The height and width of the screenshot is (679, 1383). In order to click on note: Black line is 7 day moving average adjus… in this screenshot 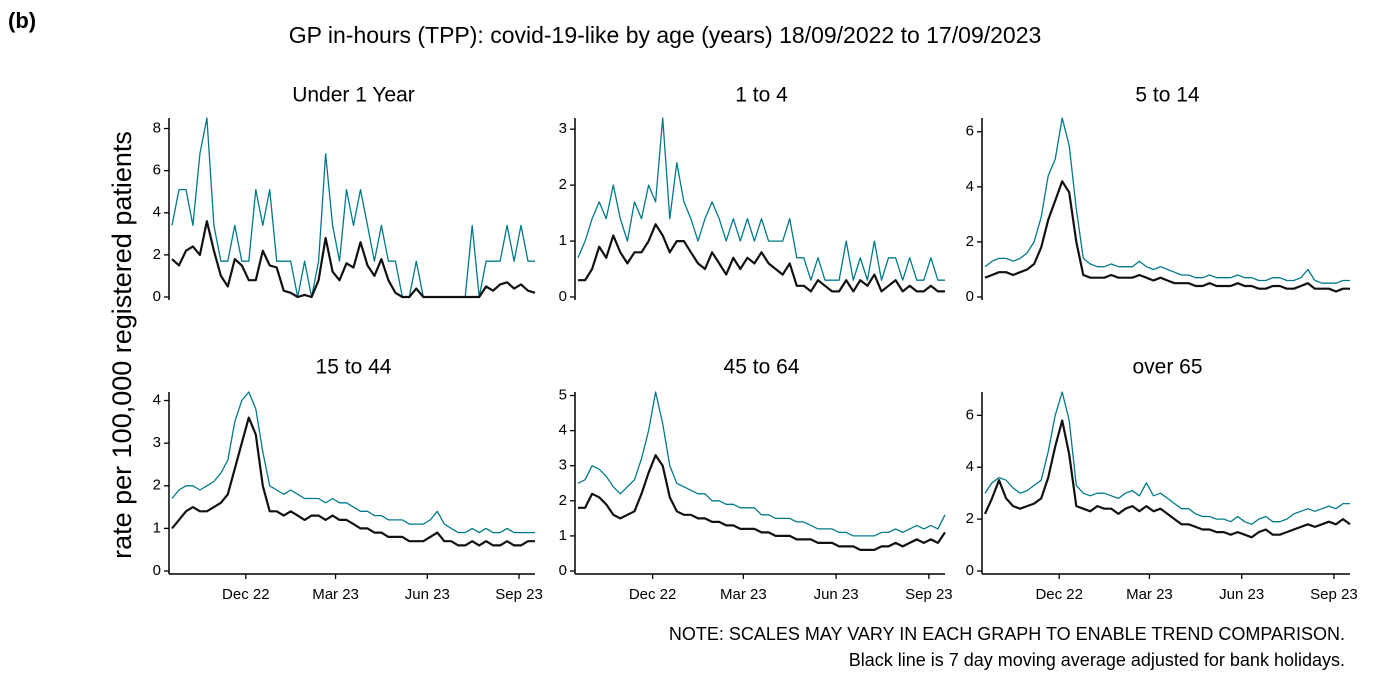, I will do `click(1097, 660)`.